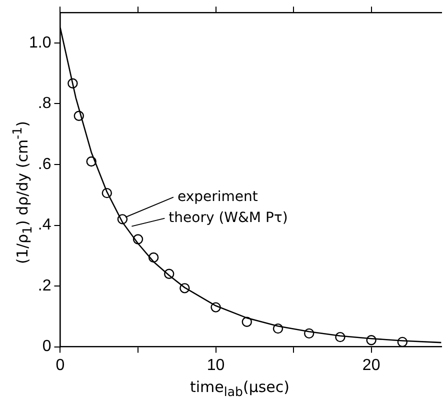  Describe the element at coordinates (45, 164) in the screenshot. I see `y-tick-label: .6` at that location.